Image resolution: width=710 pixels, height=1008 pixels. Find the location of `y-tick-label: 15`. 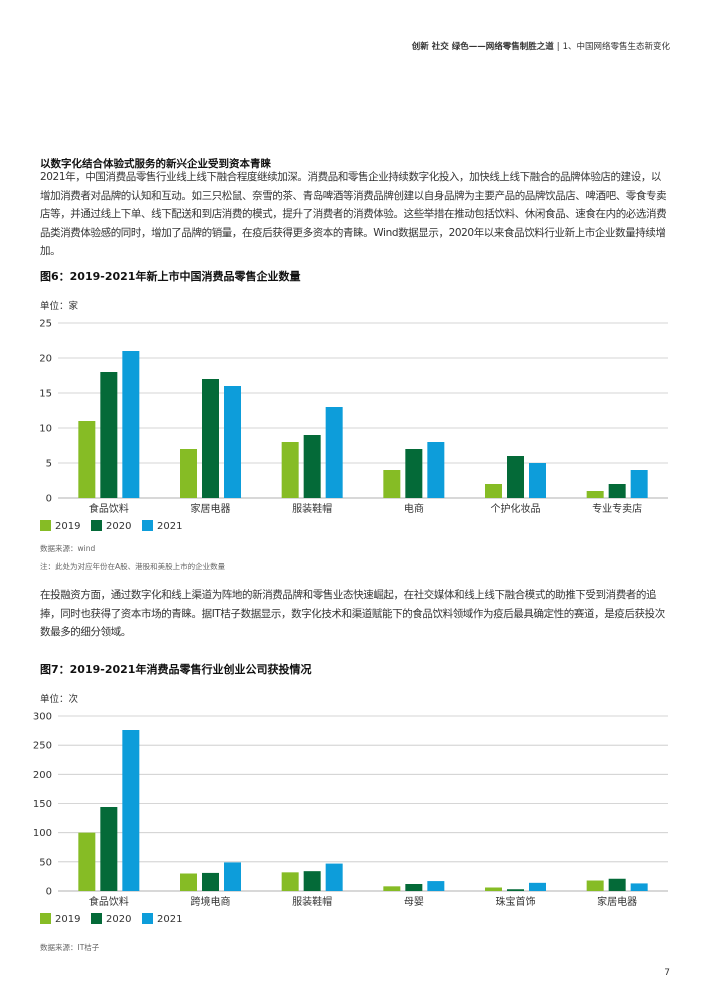

y-tick-label: 15 is located at coordinates (45, 394).